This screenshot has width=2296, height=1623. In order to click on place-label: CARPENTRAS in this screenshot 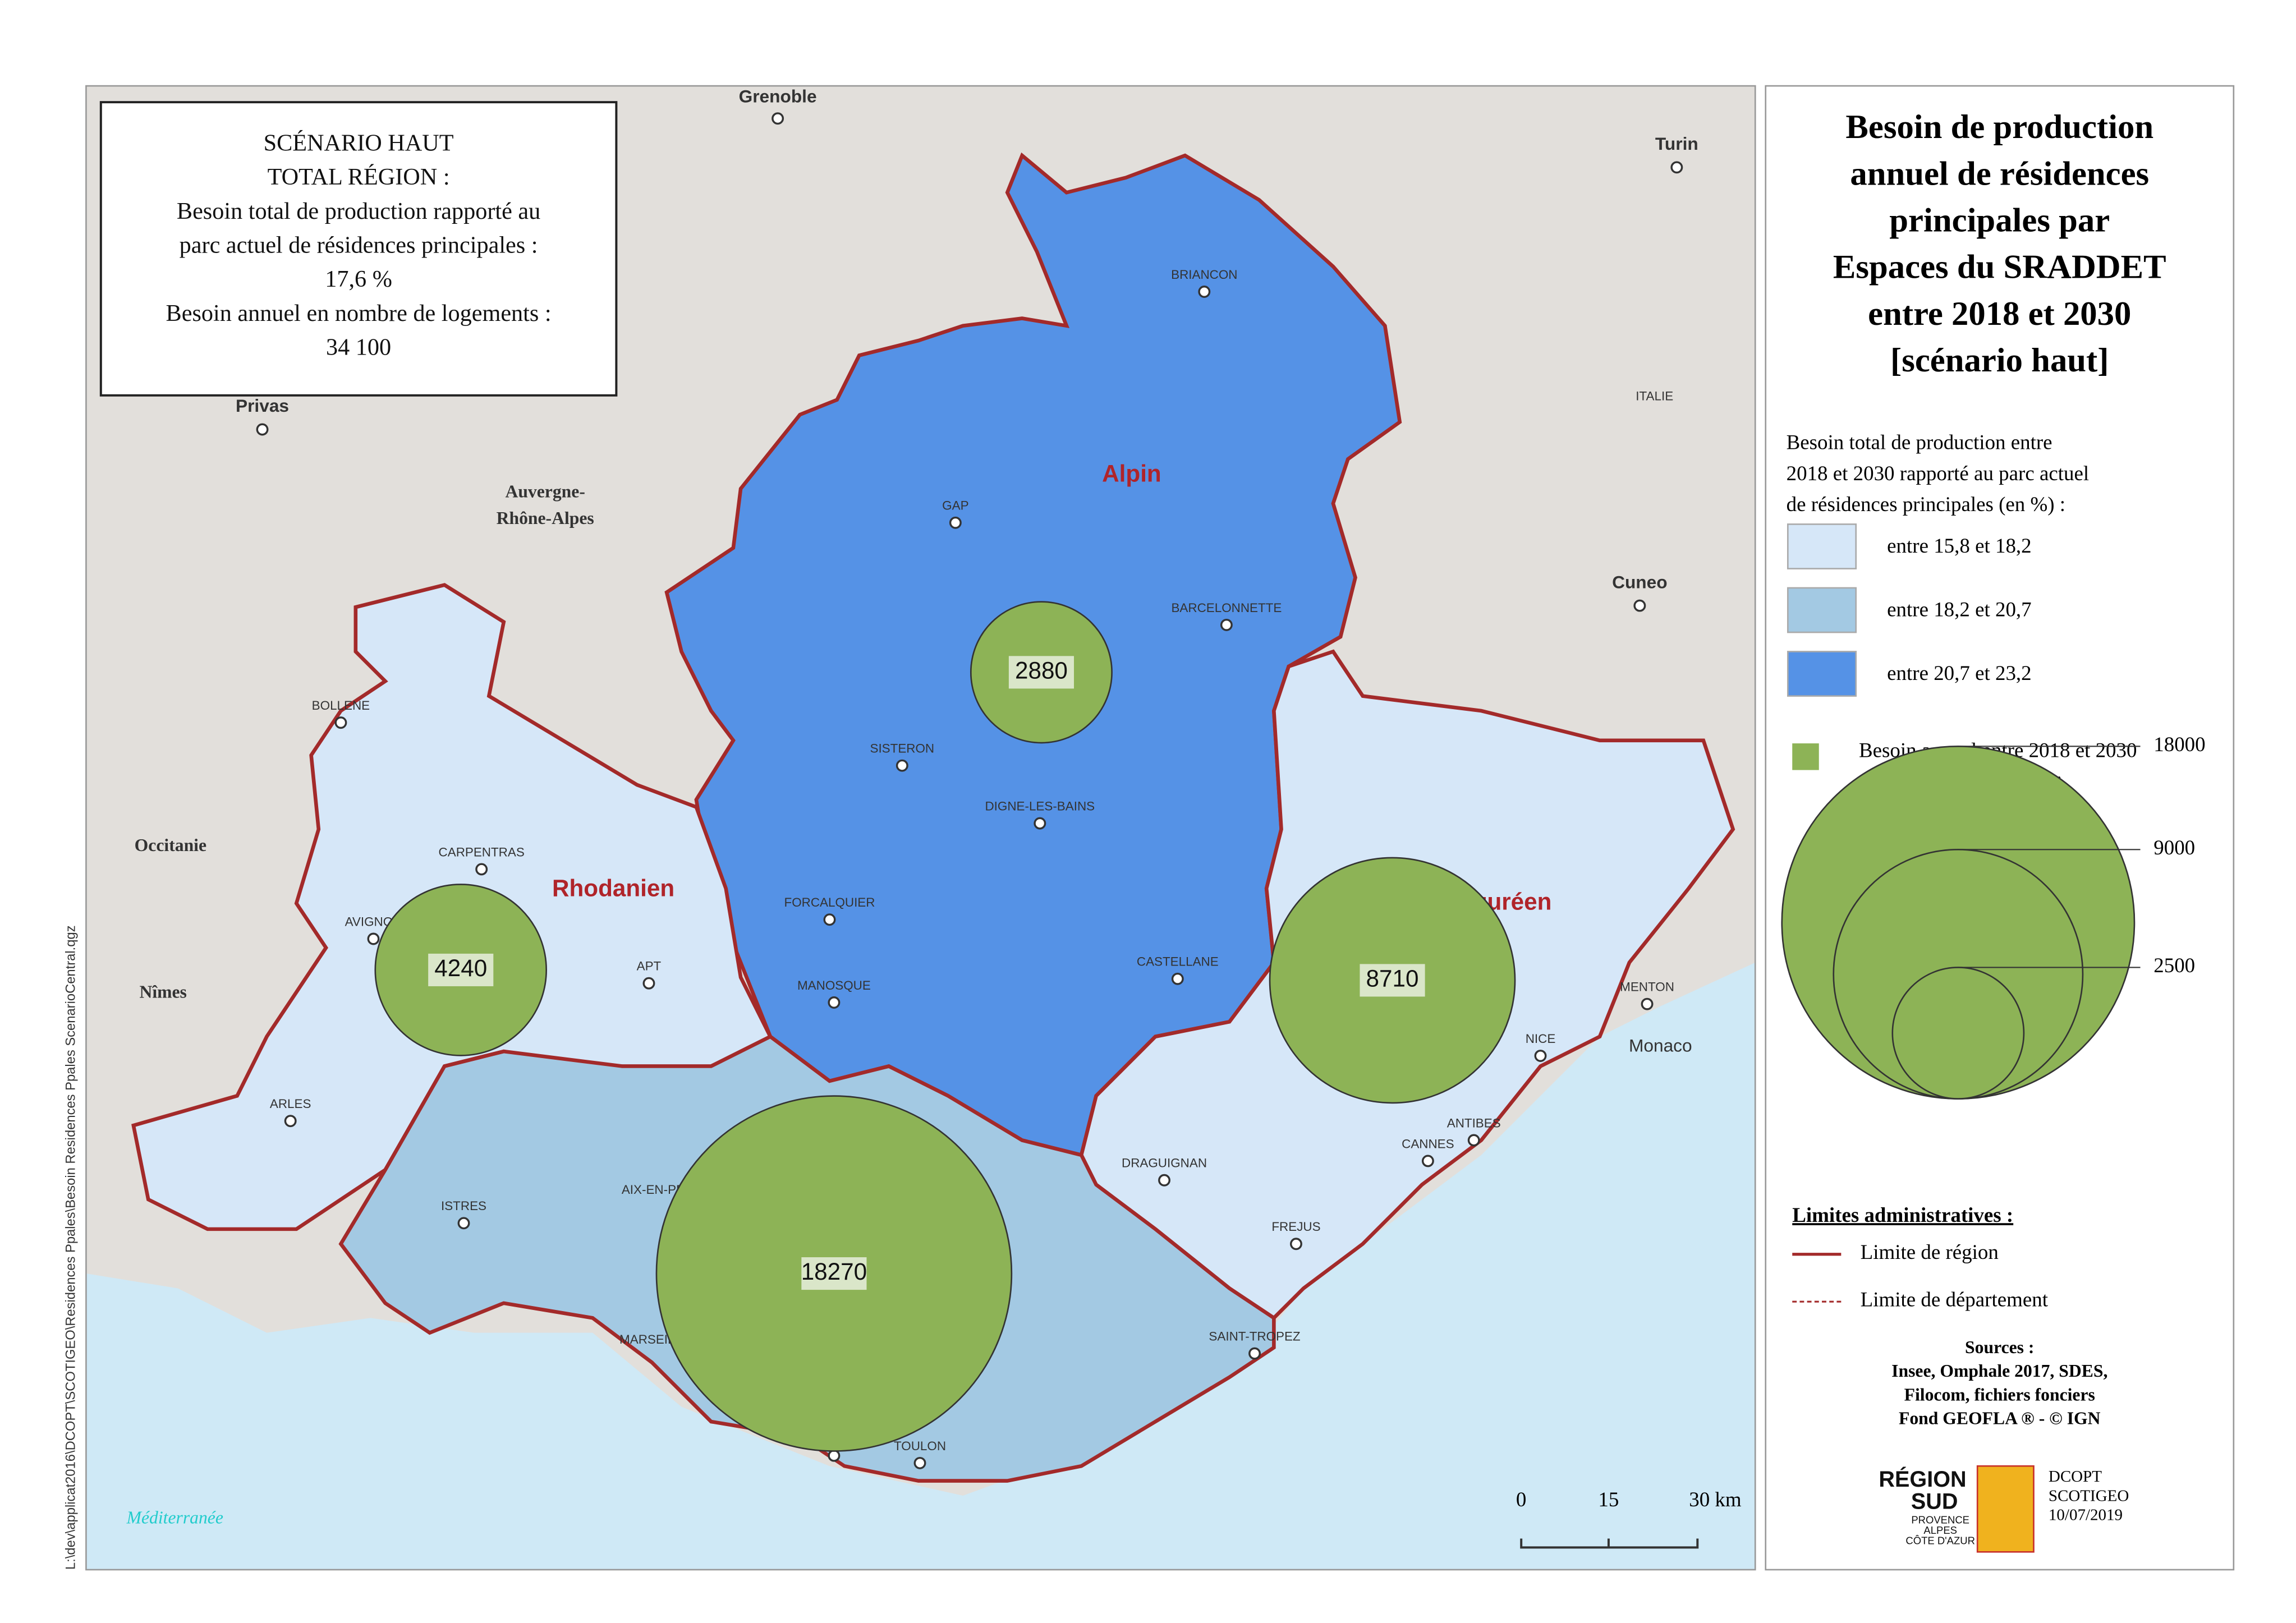, I will do `click(482, 852)`.